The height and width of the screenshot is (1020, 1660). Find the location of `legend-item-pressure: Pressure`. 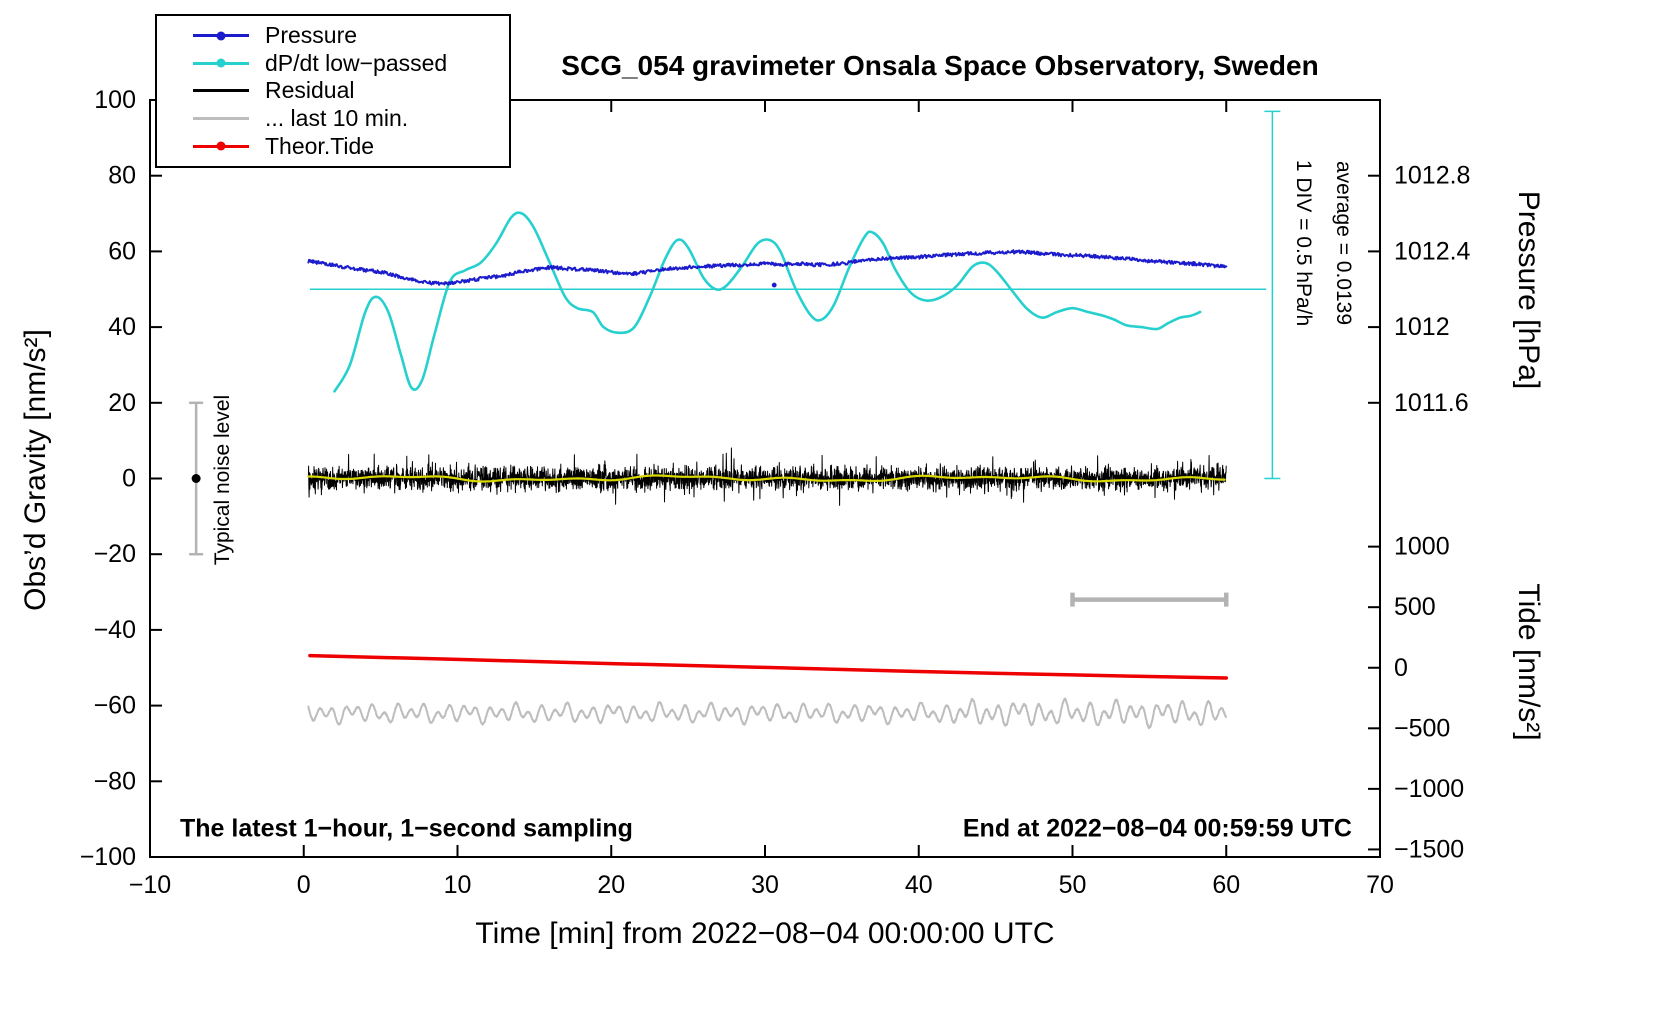

legend-item-pressure: Pressure is located at coordinates (351, 35).